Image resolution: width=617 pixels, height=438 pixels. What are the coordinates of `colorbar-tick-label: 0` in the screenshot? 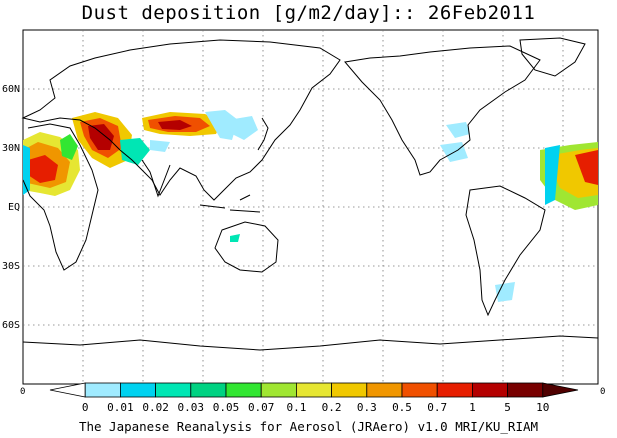 It's located at (85, 407).